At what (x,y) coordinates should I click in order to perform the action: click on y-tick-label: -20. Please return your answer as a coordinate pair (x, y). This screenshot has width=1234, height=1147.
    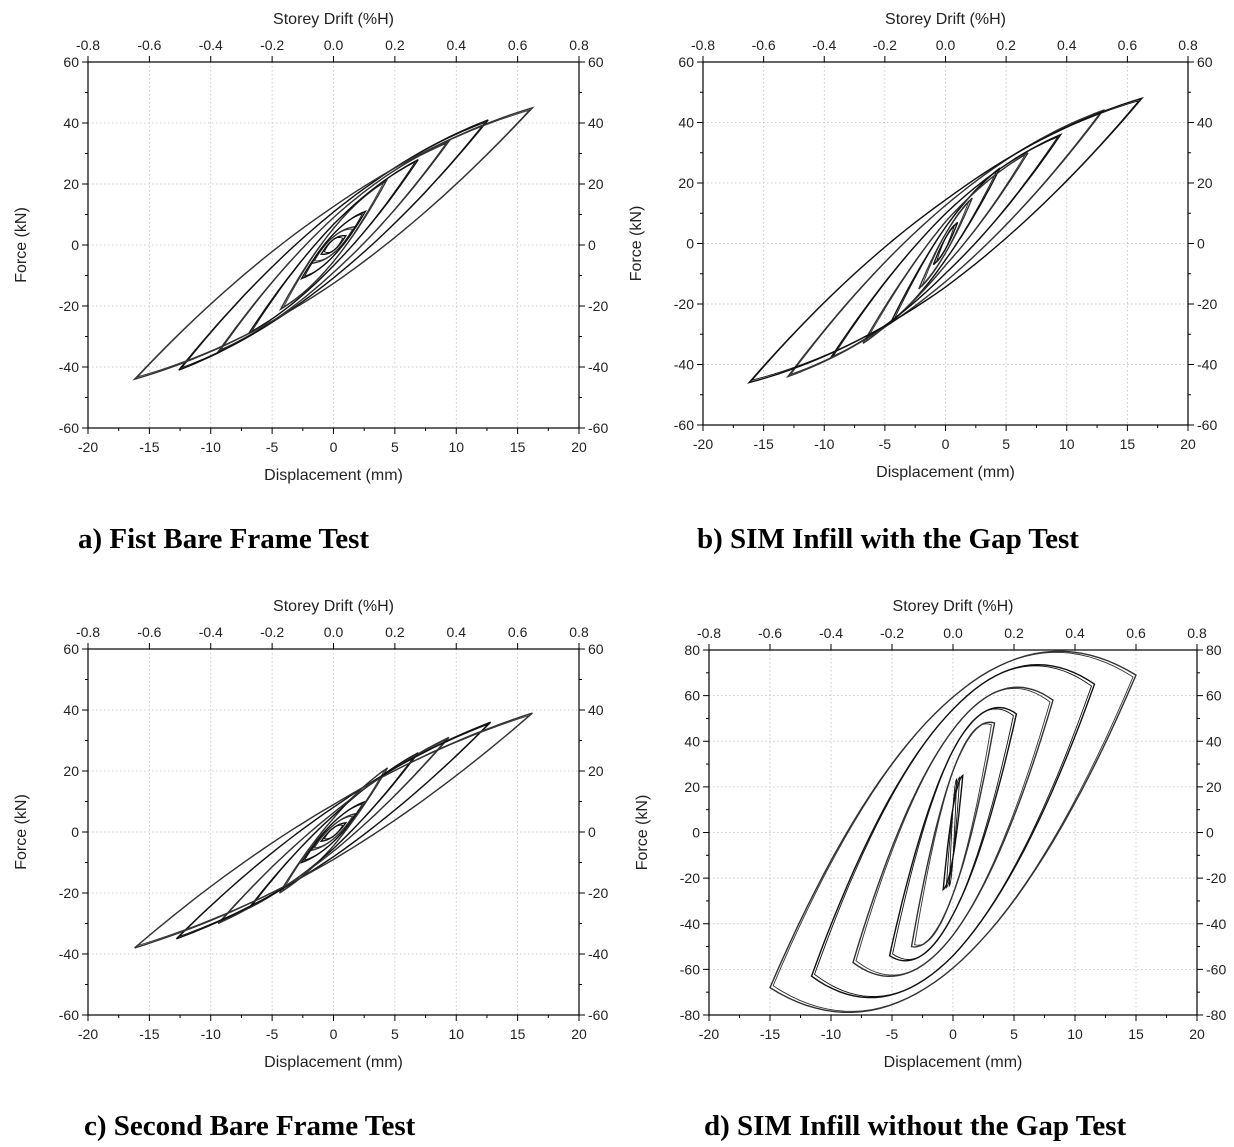
    Looking at the image, I should click on (69, 893).